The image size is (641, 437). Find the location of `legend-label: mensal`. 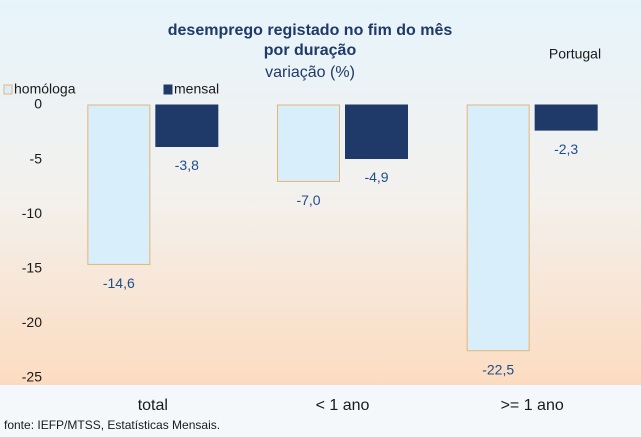

legend-label: mensal is located at coordinates (196, 89).